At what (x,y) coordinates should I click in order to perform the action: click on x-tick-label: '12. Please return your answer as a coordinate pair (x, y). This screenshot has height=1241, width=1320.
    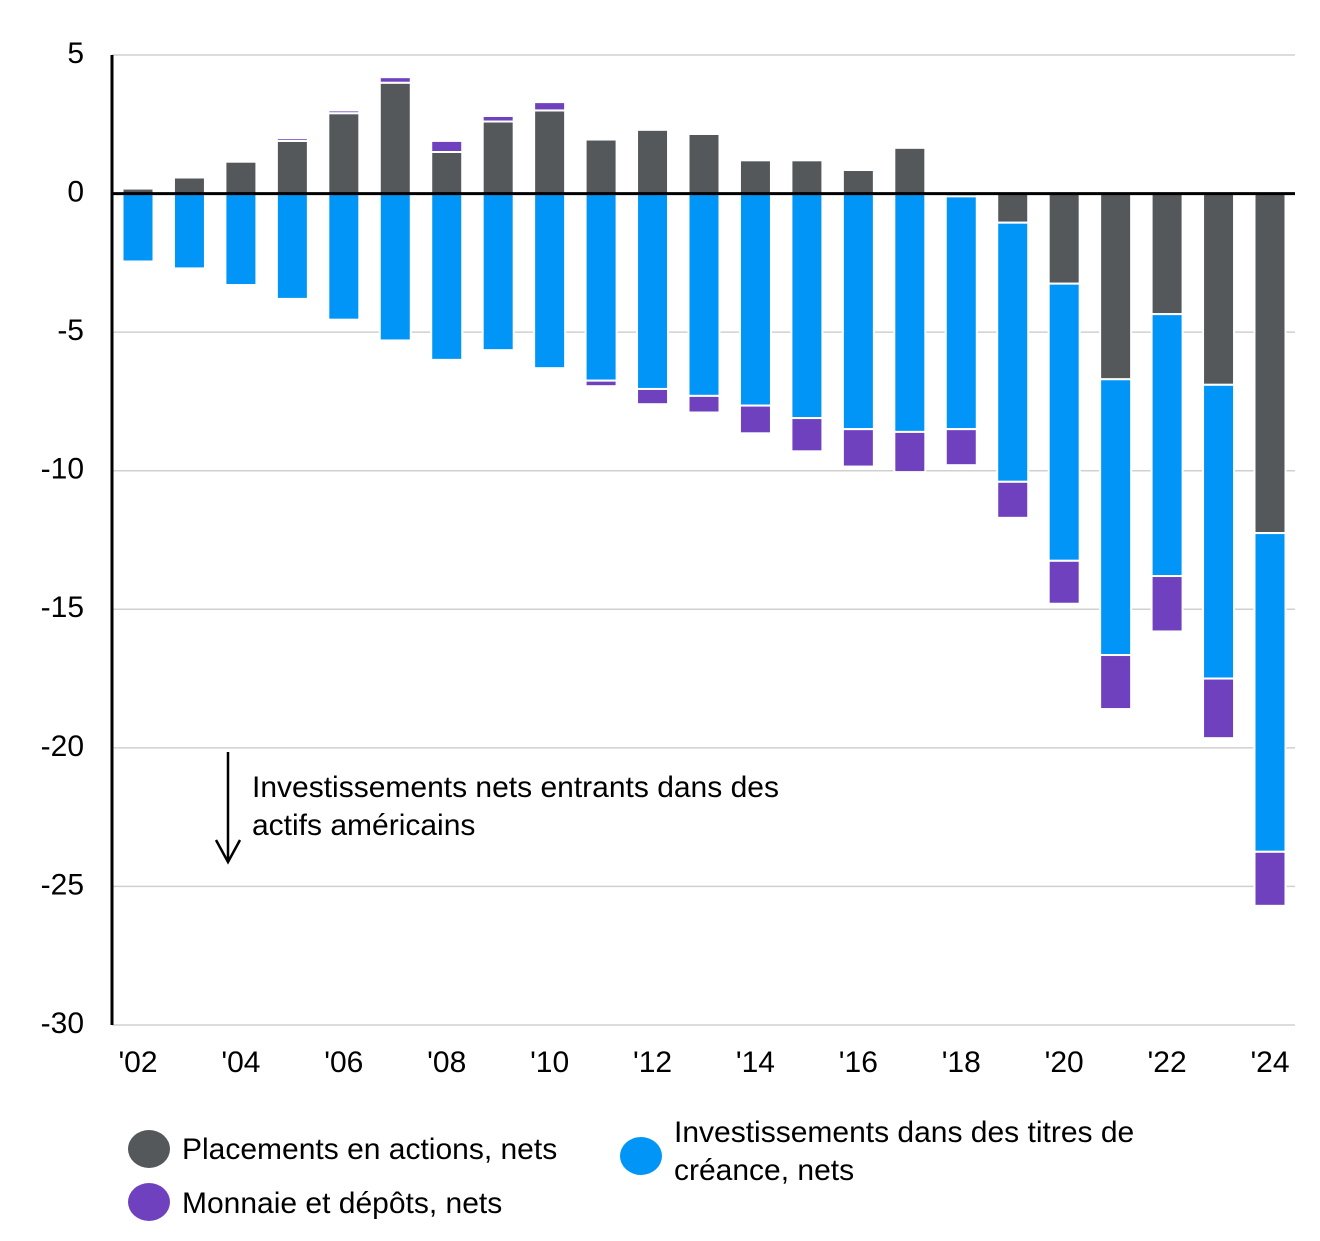
    Looking at the image, I should click on (652, 1062).